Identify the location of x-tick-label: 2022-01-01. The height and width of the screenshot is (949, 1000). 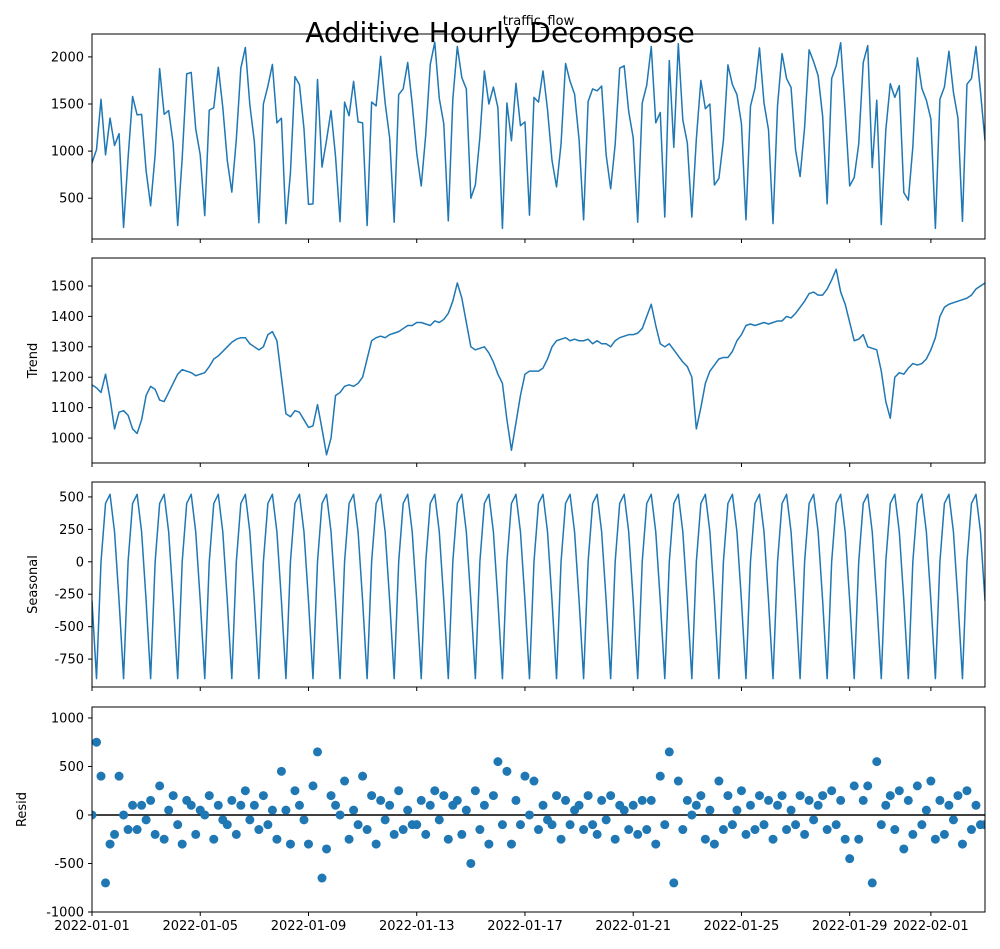
(92, 926).